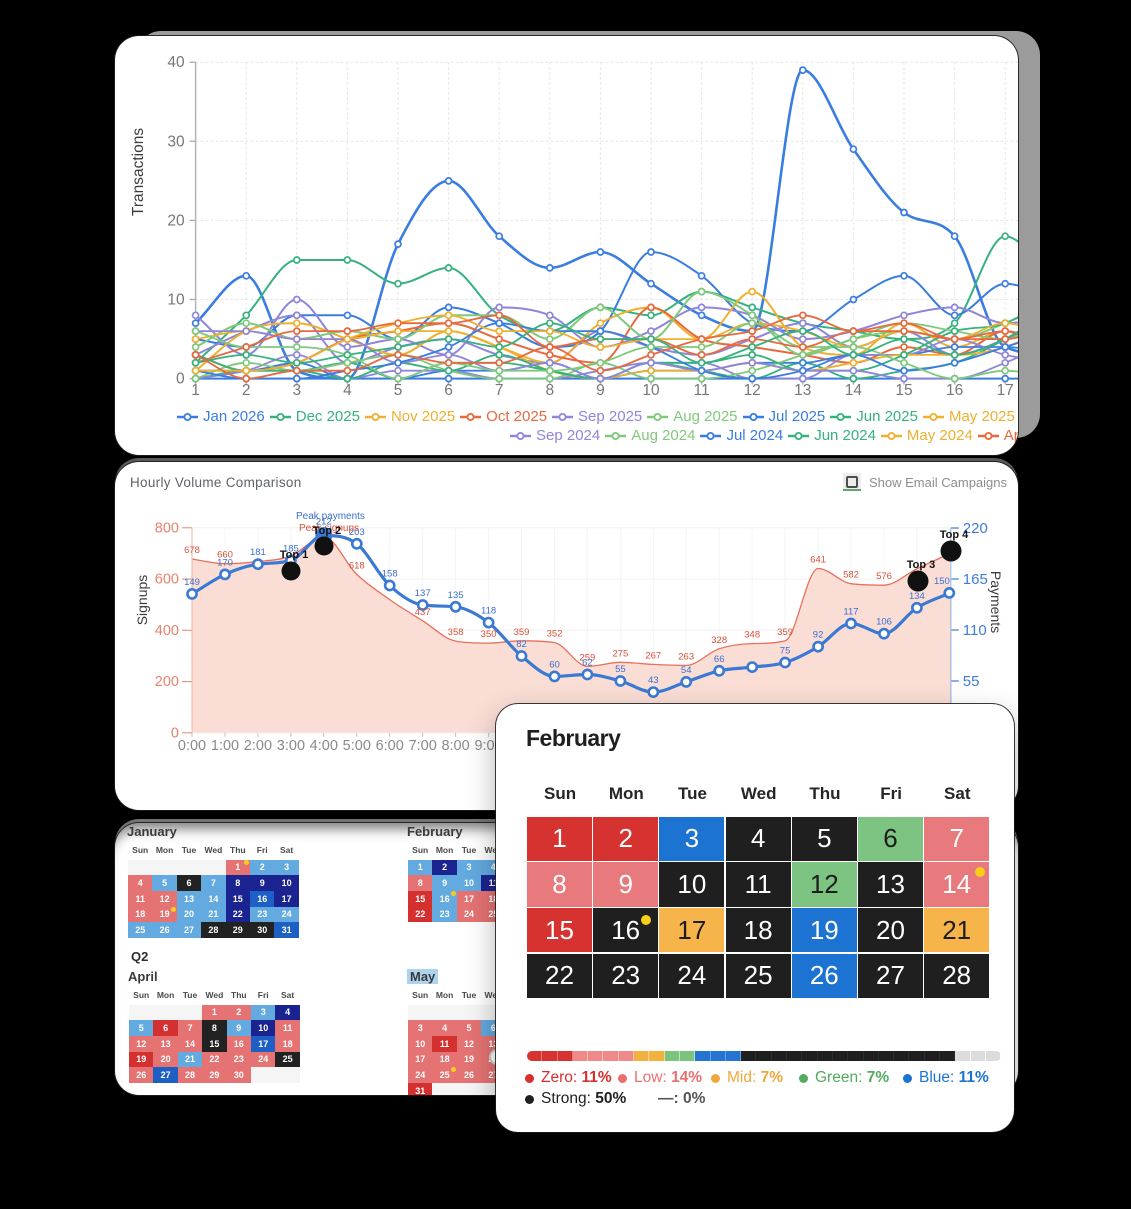 Image resolution: width=1131 pixels, height=1209 pixels. What do you see at coordinates (489, 634) in the screenshot?
I see `svg-text: 350` at bounding box center [489, 634].